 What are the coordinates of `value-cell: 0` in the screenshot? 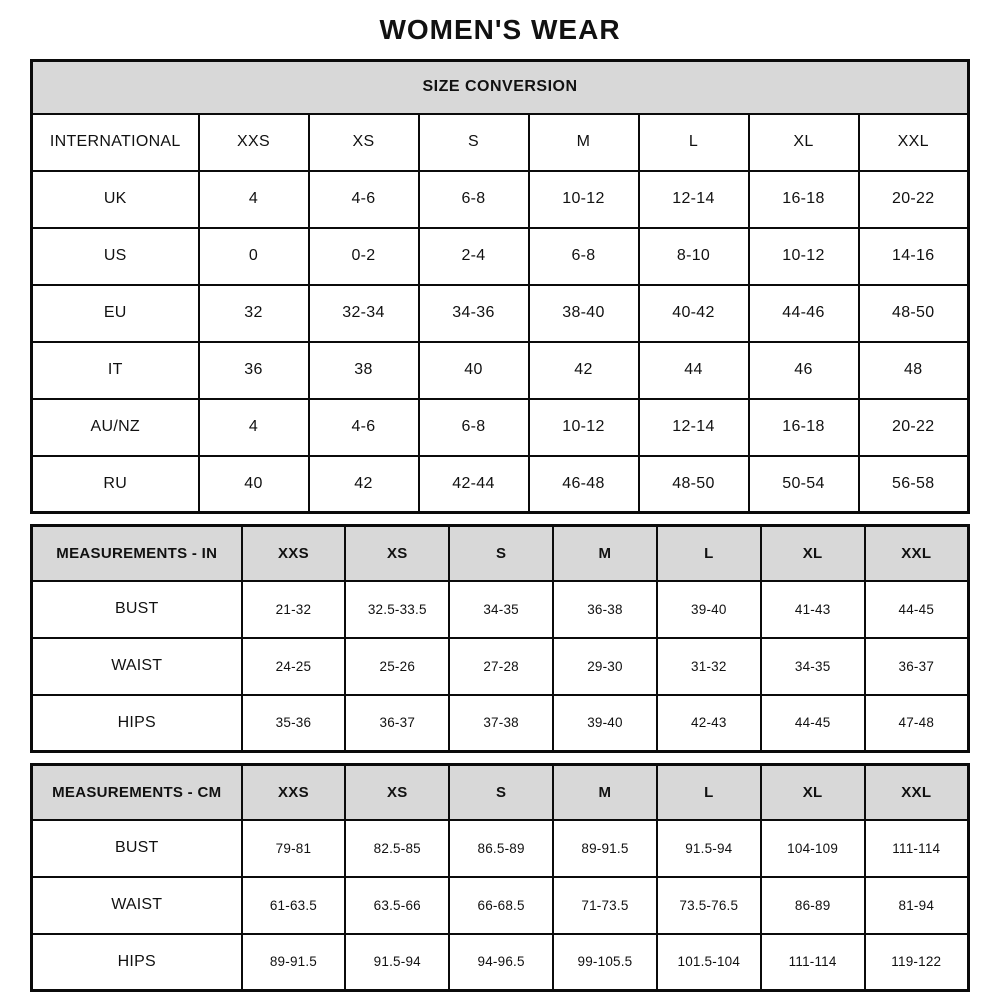 It's located at (253, 256).